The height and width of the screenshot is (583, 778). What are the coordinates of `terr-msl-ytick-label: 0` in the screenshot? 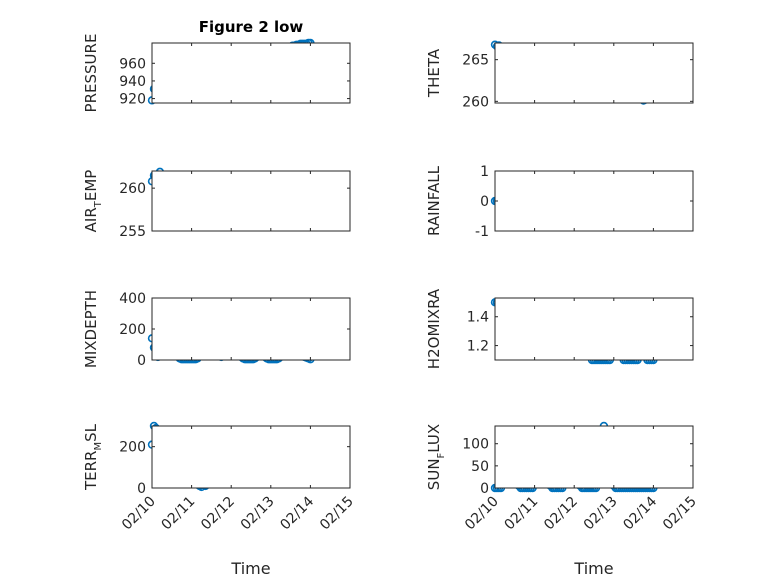 It's located at (141, 489).